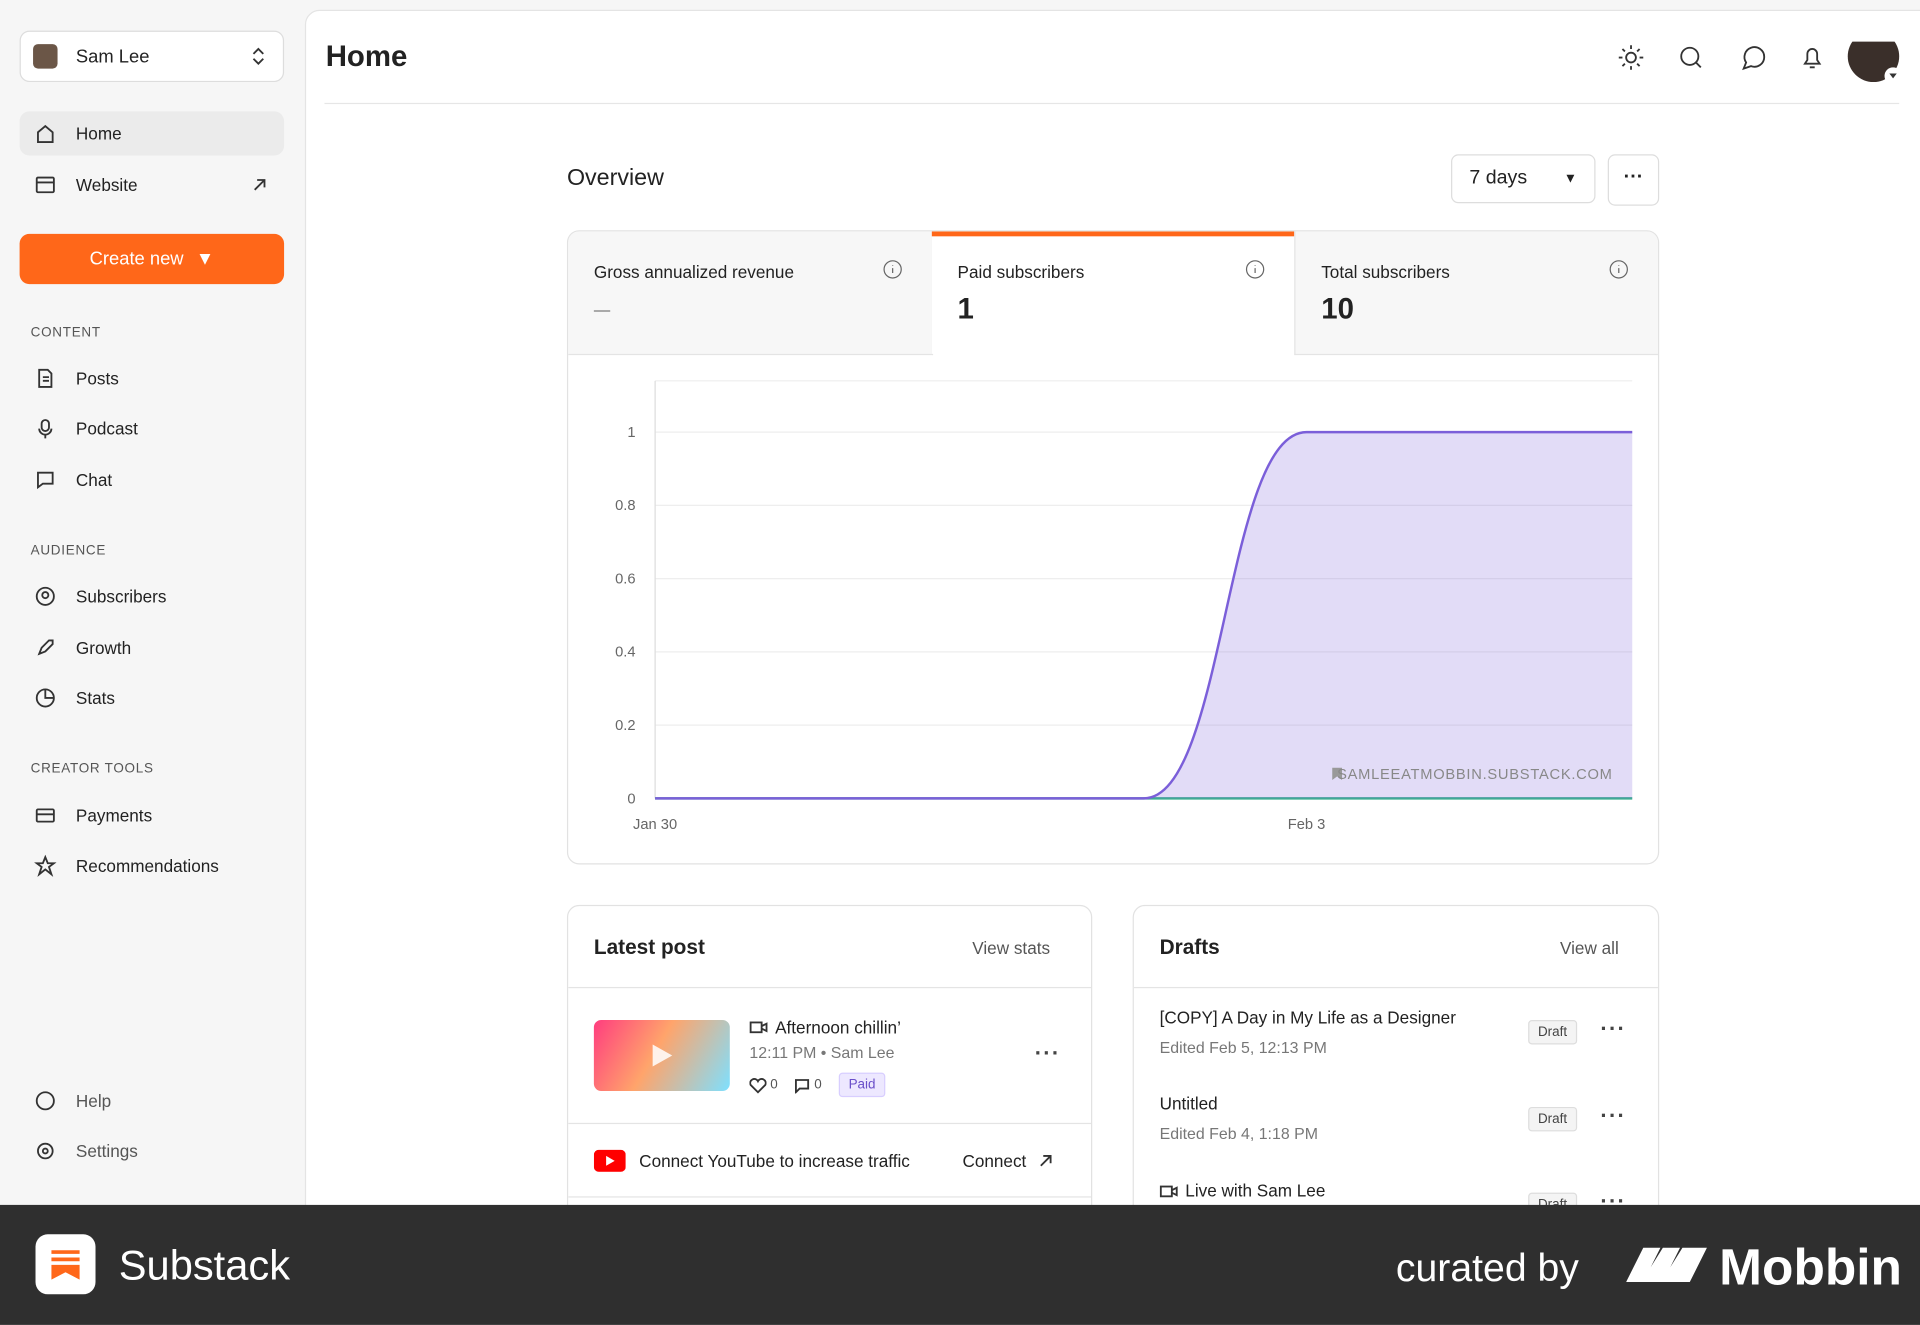  I want to click on curated-label: curated by, so click(1487, 1267).